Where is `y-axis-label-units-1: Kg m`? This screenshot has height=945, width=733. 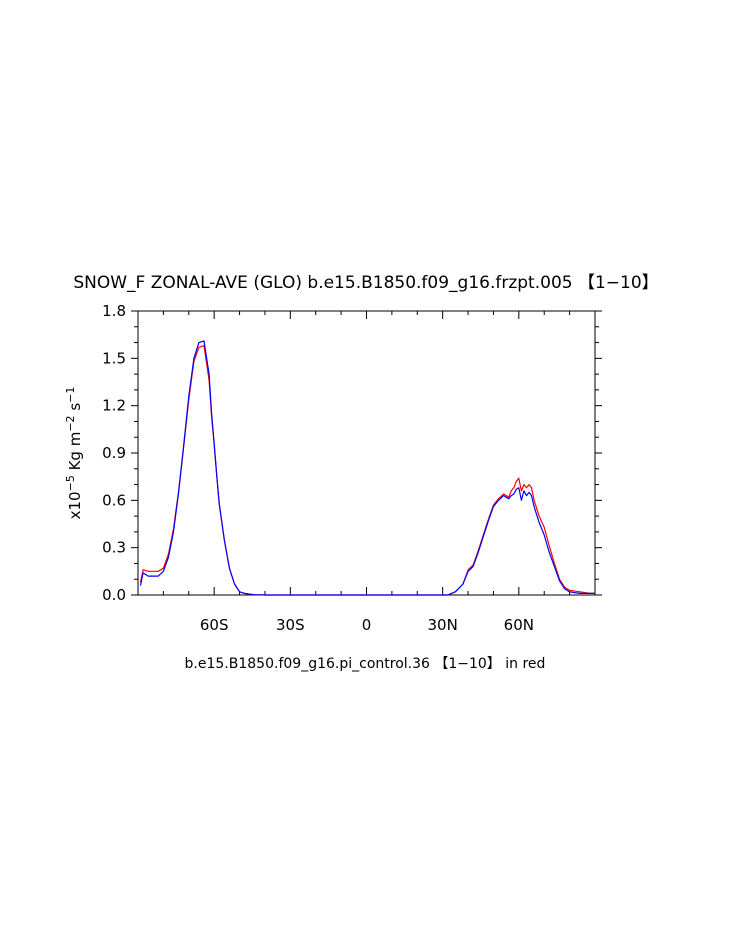
y-axis-label-units-1: Kg m is located at coordinates (75, 454).